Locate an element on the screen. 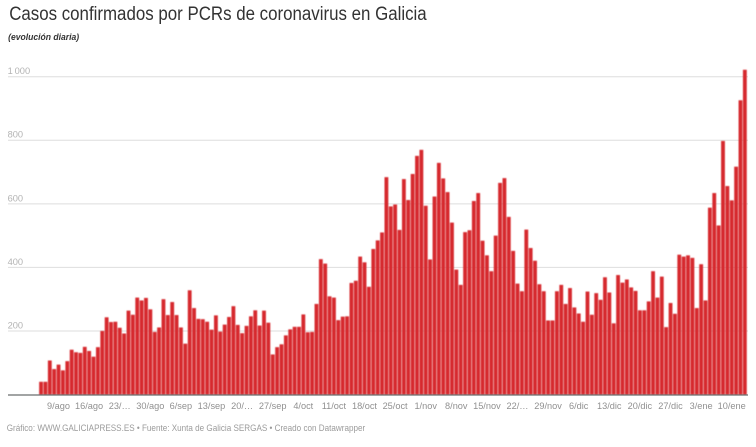 The height and width of the screenshot is (447, 756). svg-text: 20/dic is located at coordinates (640, 406).